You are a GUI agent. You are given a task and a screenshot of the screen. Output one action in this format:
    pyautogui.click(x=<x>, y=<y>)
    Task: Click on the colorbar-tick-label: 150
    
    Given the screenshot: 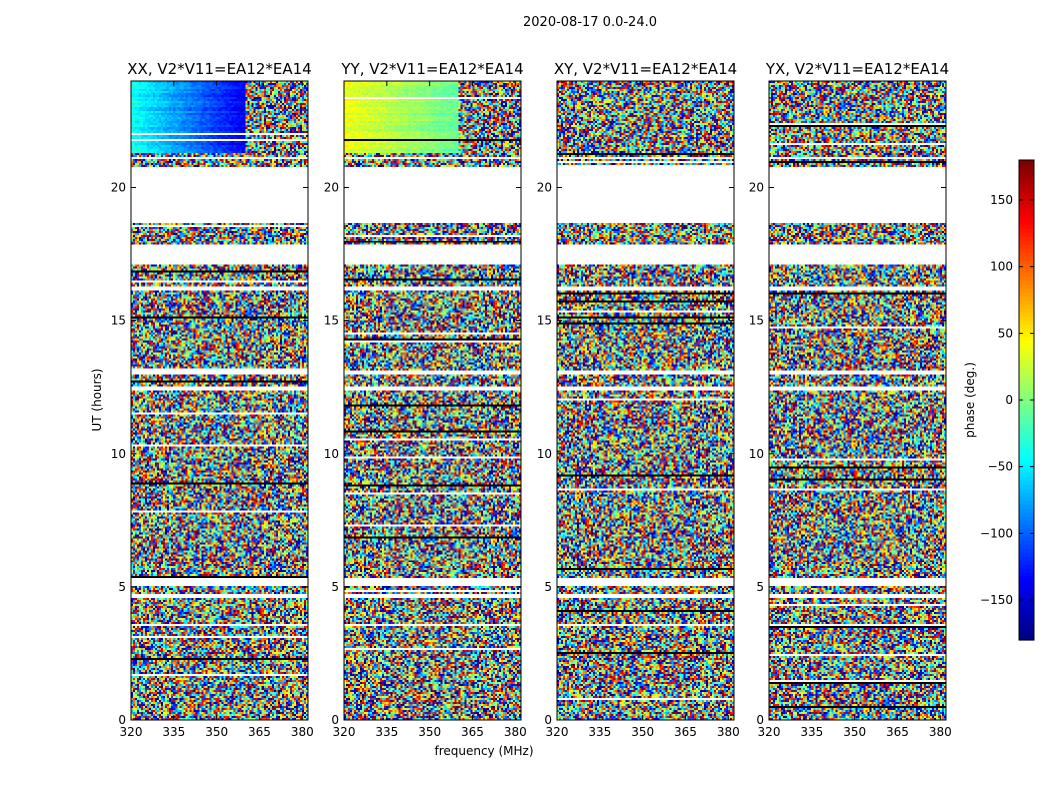 What is the action you would take?
    pyautogui.click(x=1001, y=200)
    